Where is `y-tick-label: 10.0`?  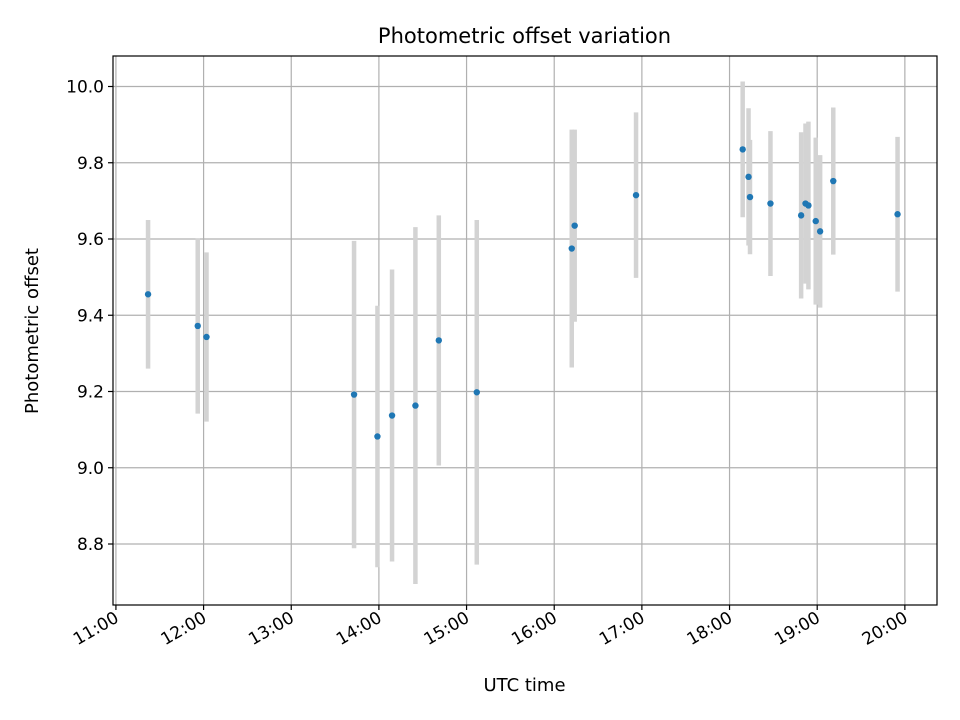 y-tick-label: 10.0 is located at coordinates (85, 88).